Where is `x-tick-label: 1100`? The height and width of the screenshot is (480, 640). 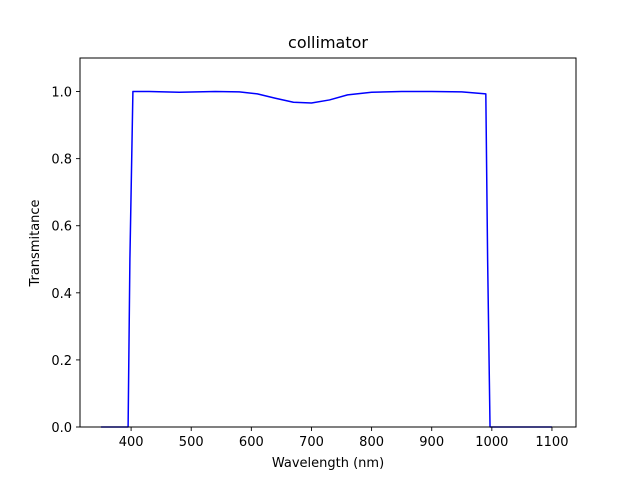 x-tick-label: 1100 is located at coordinates (551, 442).